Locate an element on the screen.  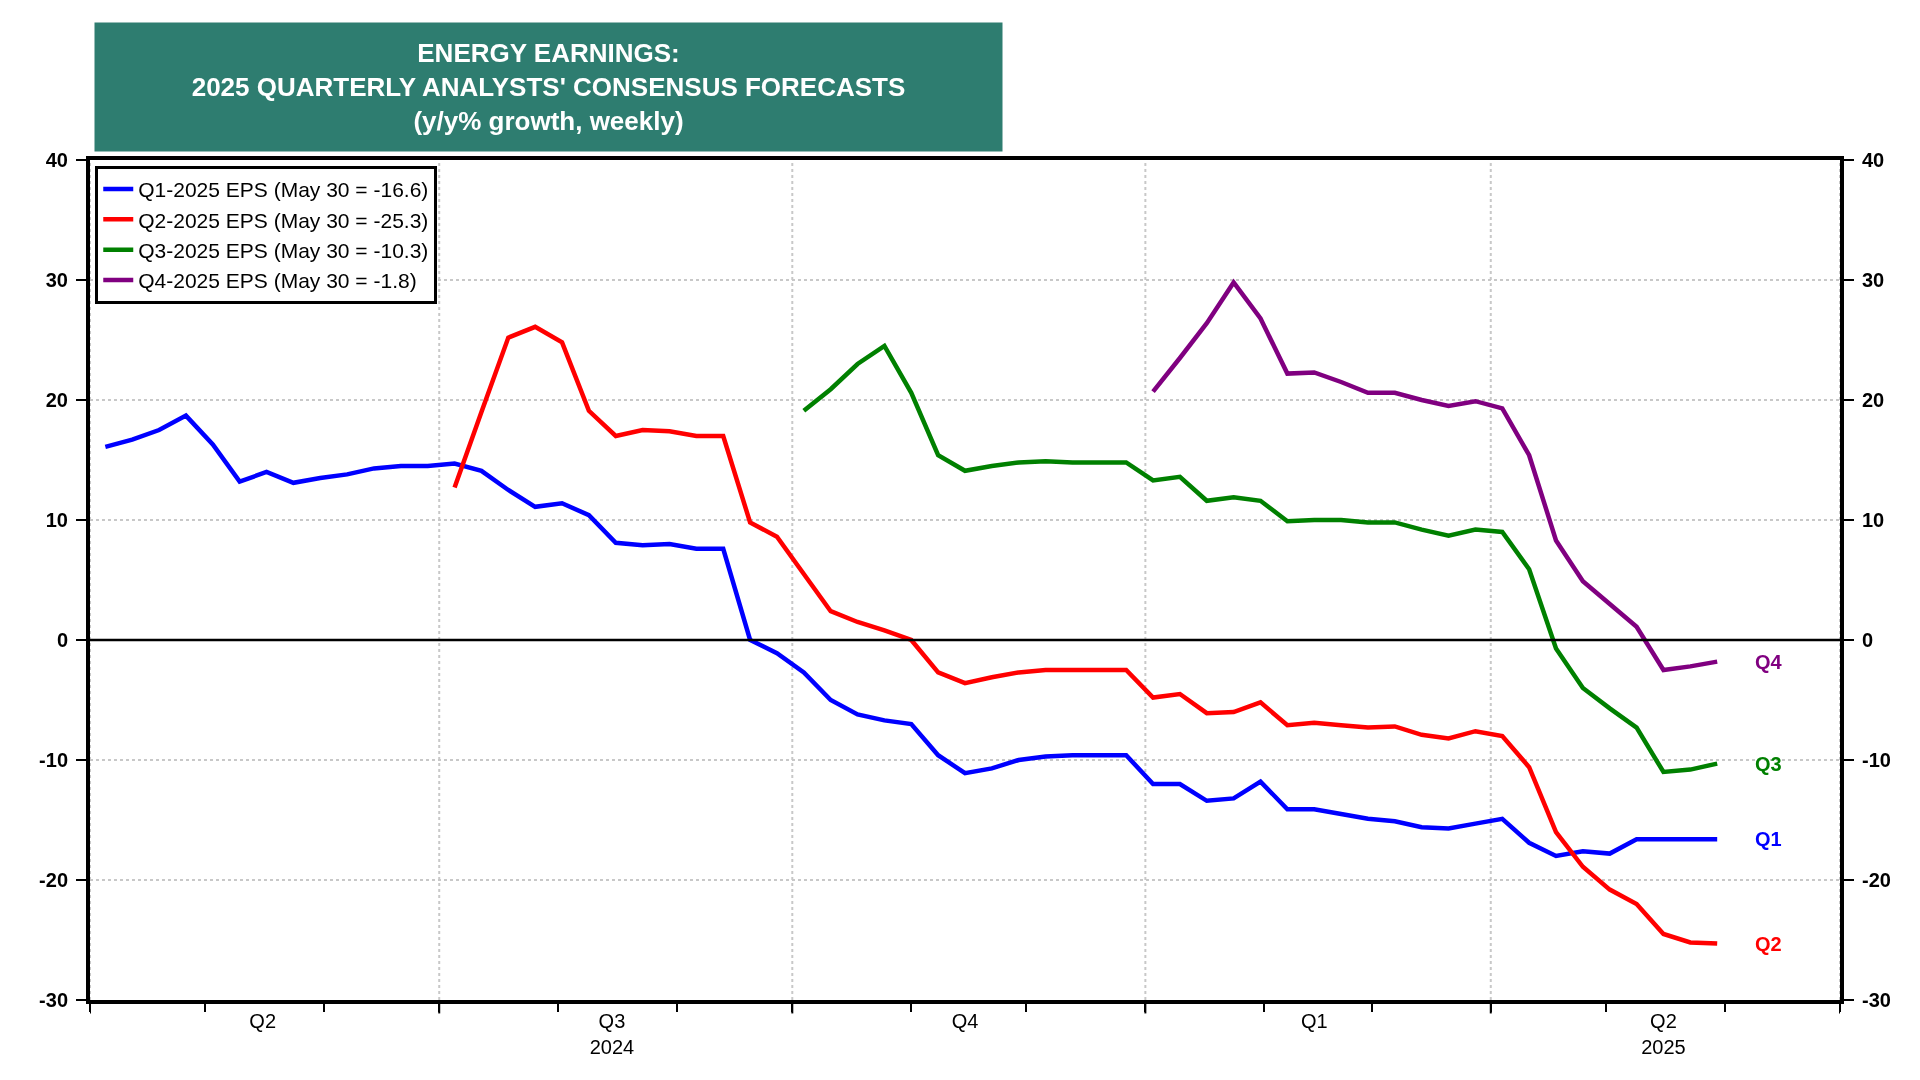
annotation: Q4 is located at coordinates (1769, 662).